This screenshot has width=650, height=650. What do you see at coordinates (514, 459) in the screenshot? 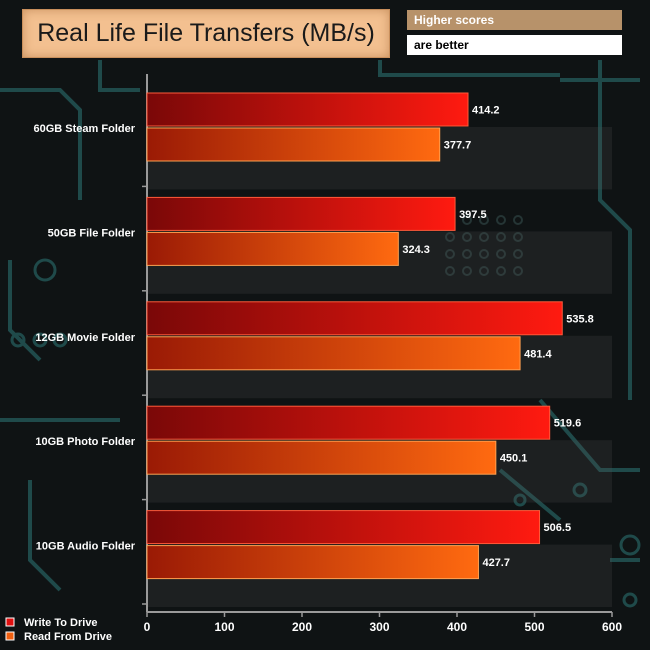
I see `data-label: 450.1` at bounding box center [514, 459].